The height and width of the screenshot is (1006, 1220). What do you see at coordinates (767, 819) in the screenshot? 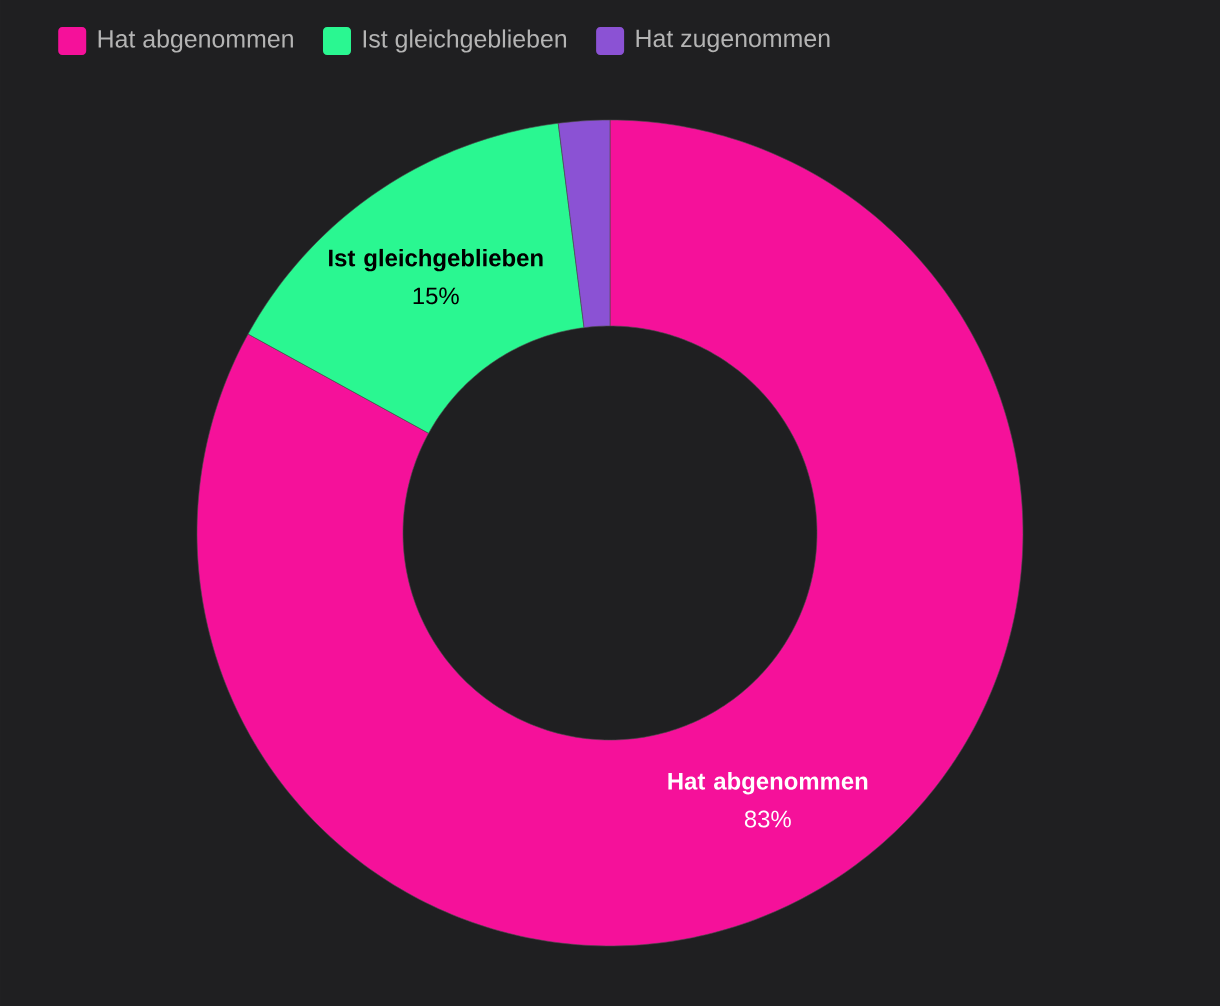
I see `data-label: 83%` at bounding box center [767, 819].